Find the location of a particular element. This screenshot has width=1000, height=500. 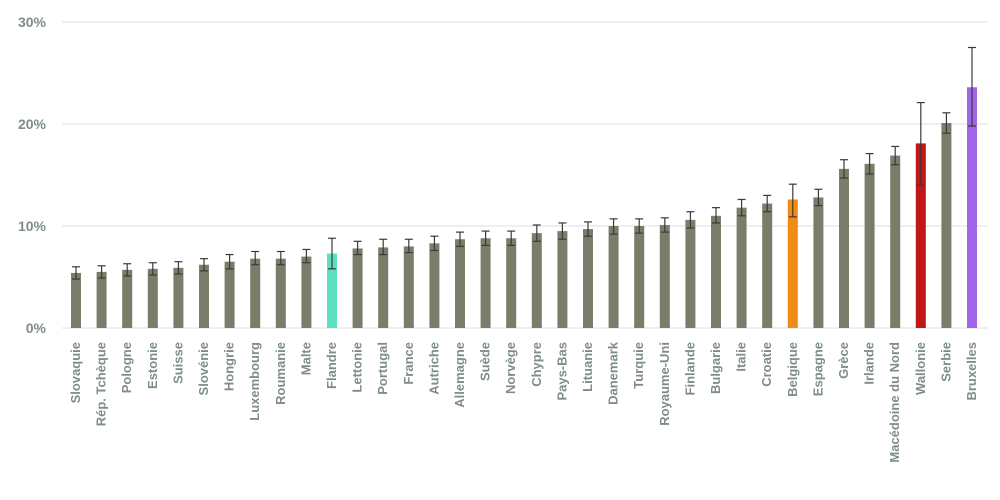

x-tick-label: Lettonie is located at coordinates (357, 367).